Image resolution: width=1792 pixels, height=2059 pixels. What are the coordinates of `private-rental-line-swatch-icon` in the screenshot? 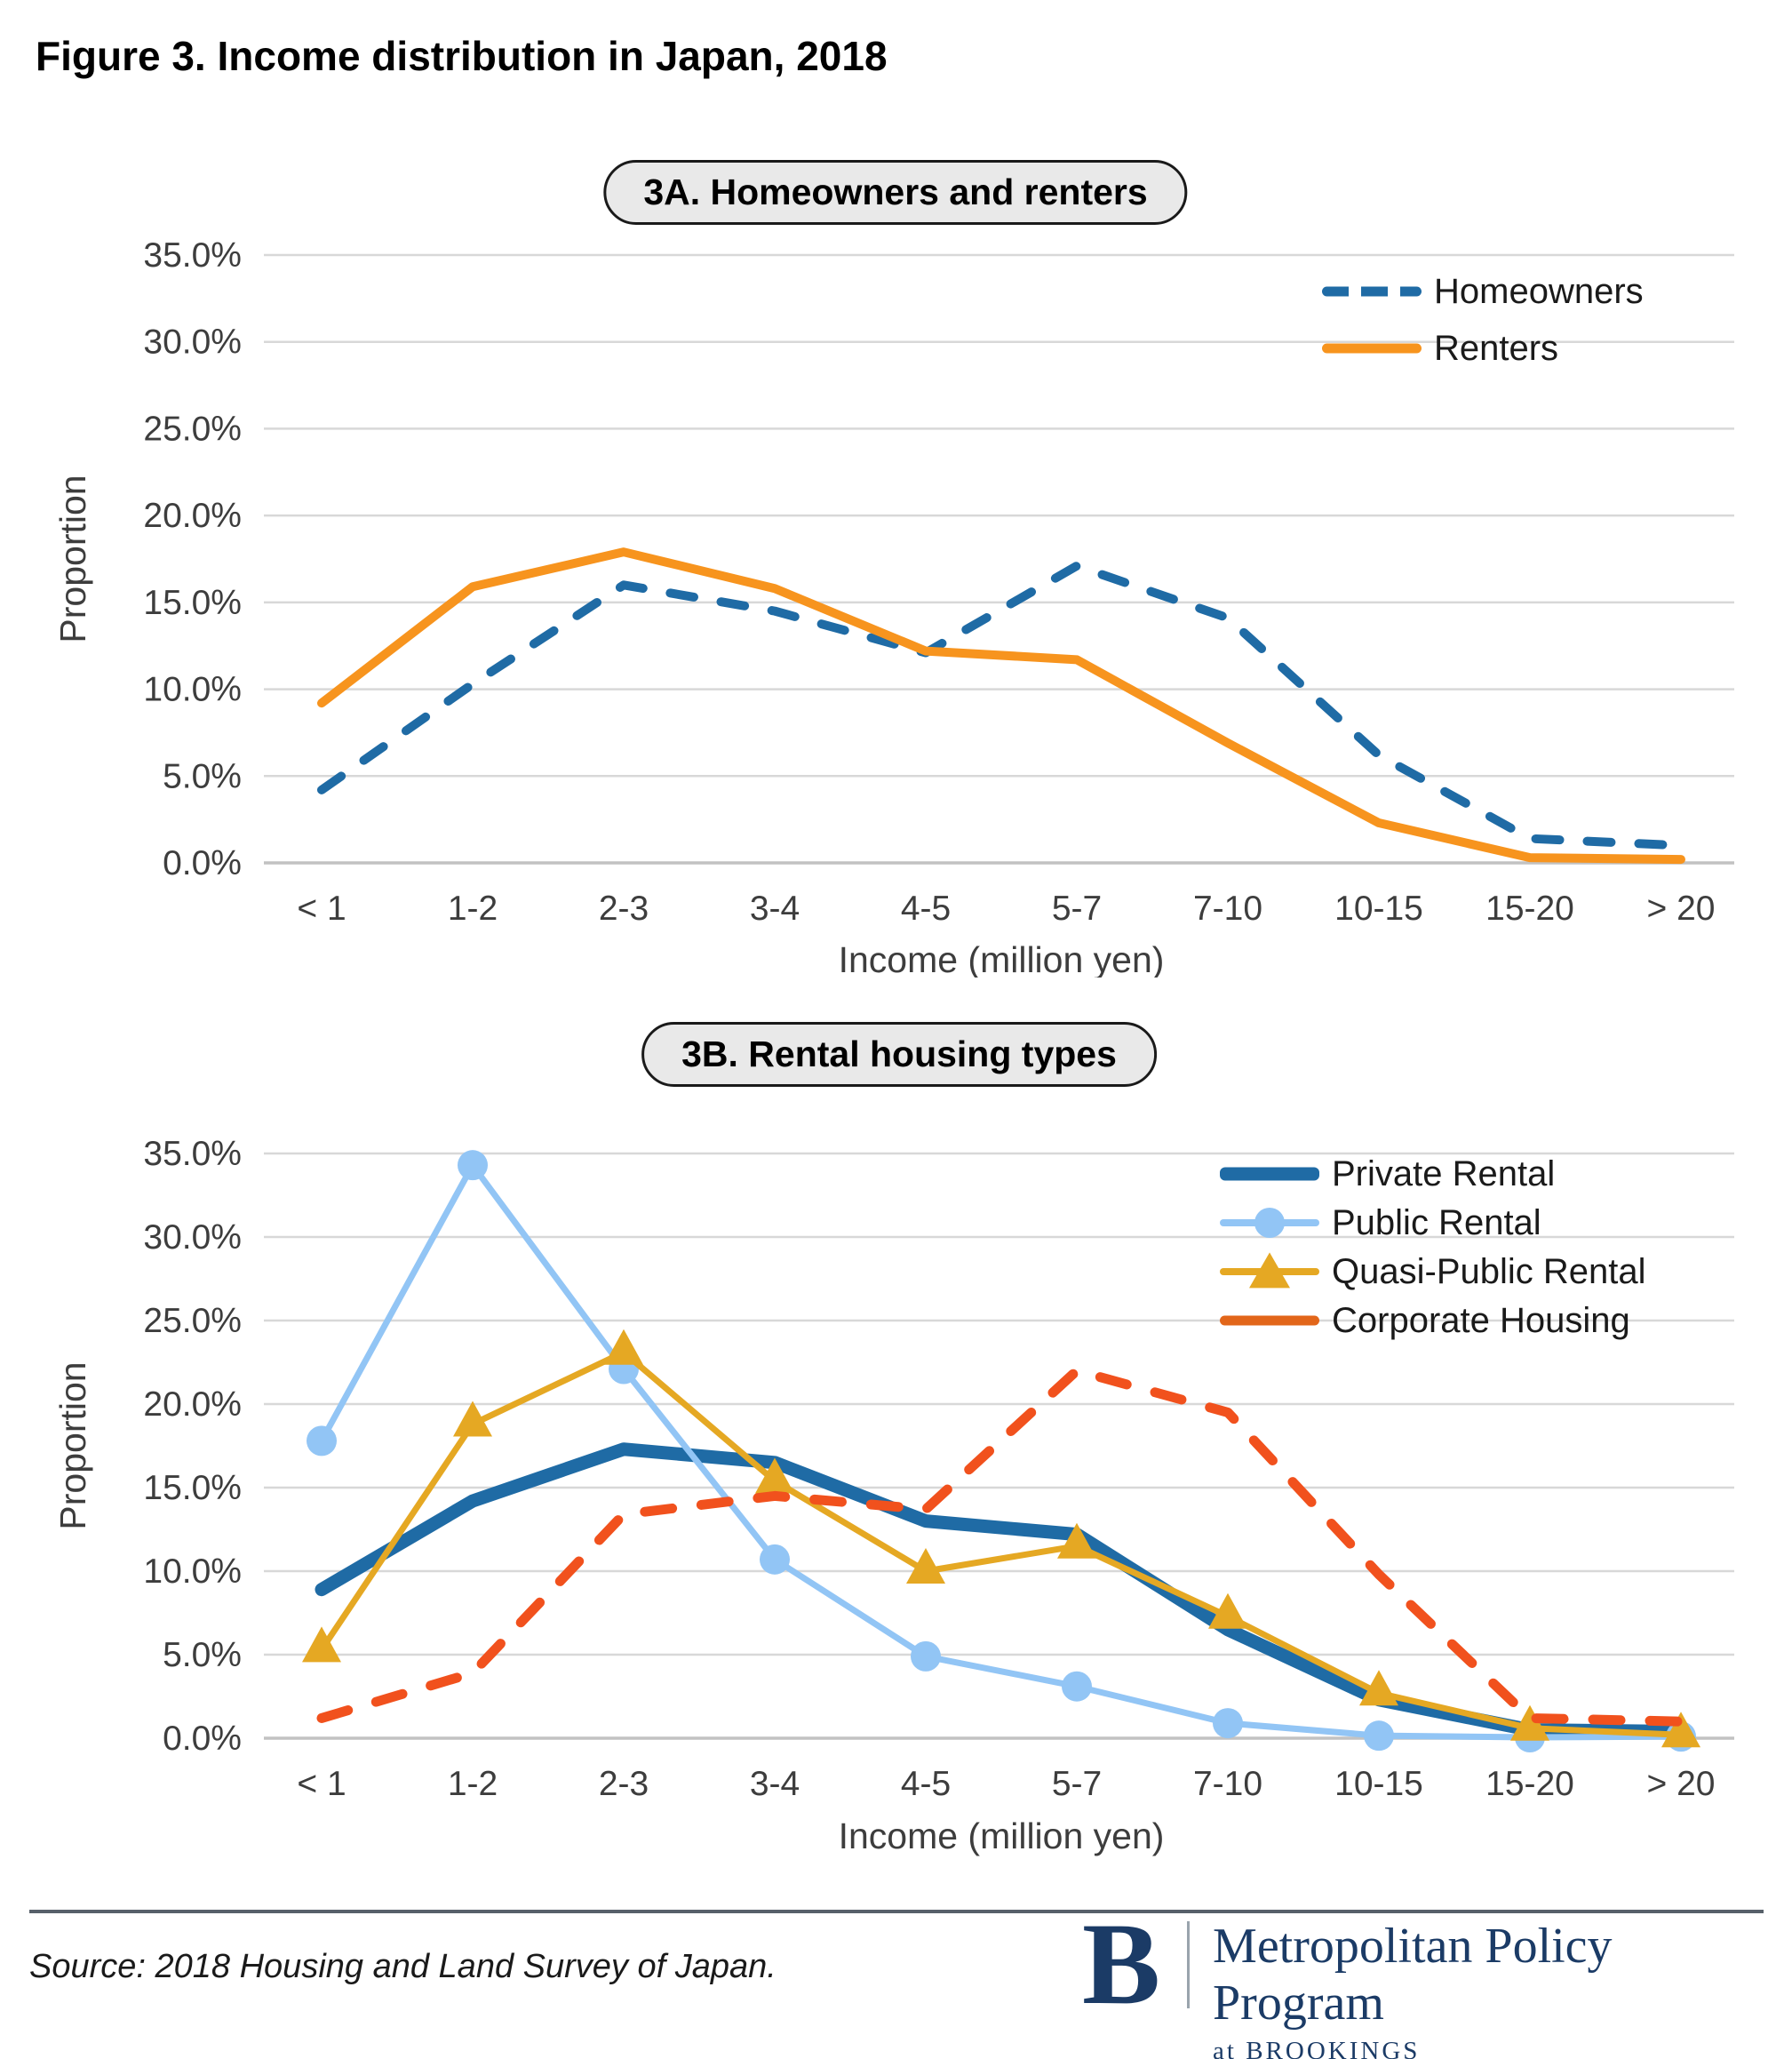 It's located at (1269, 1174).